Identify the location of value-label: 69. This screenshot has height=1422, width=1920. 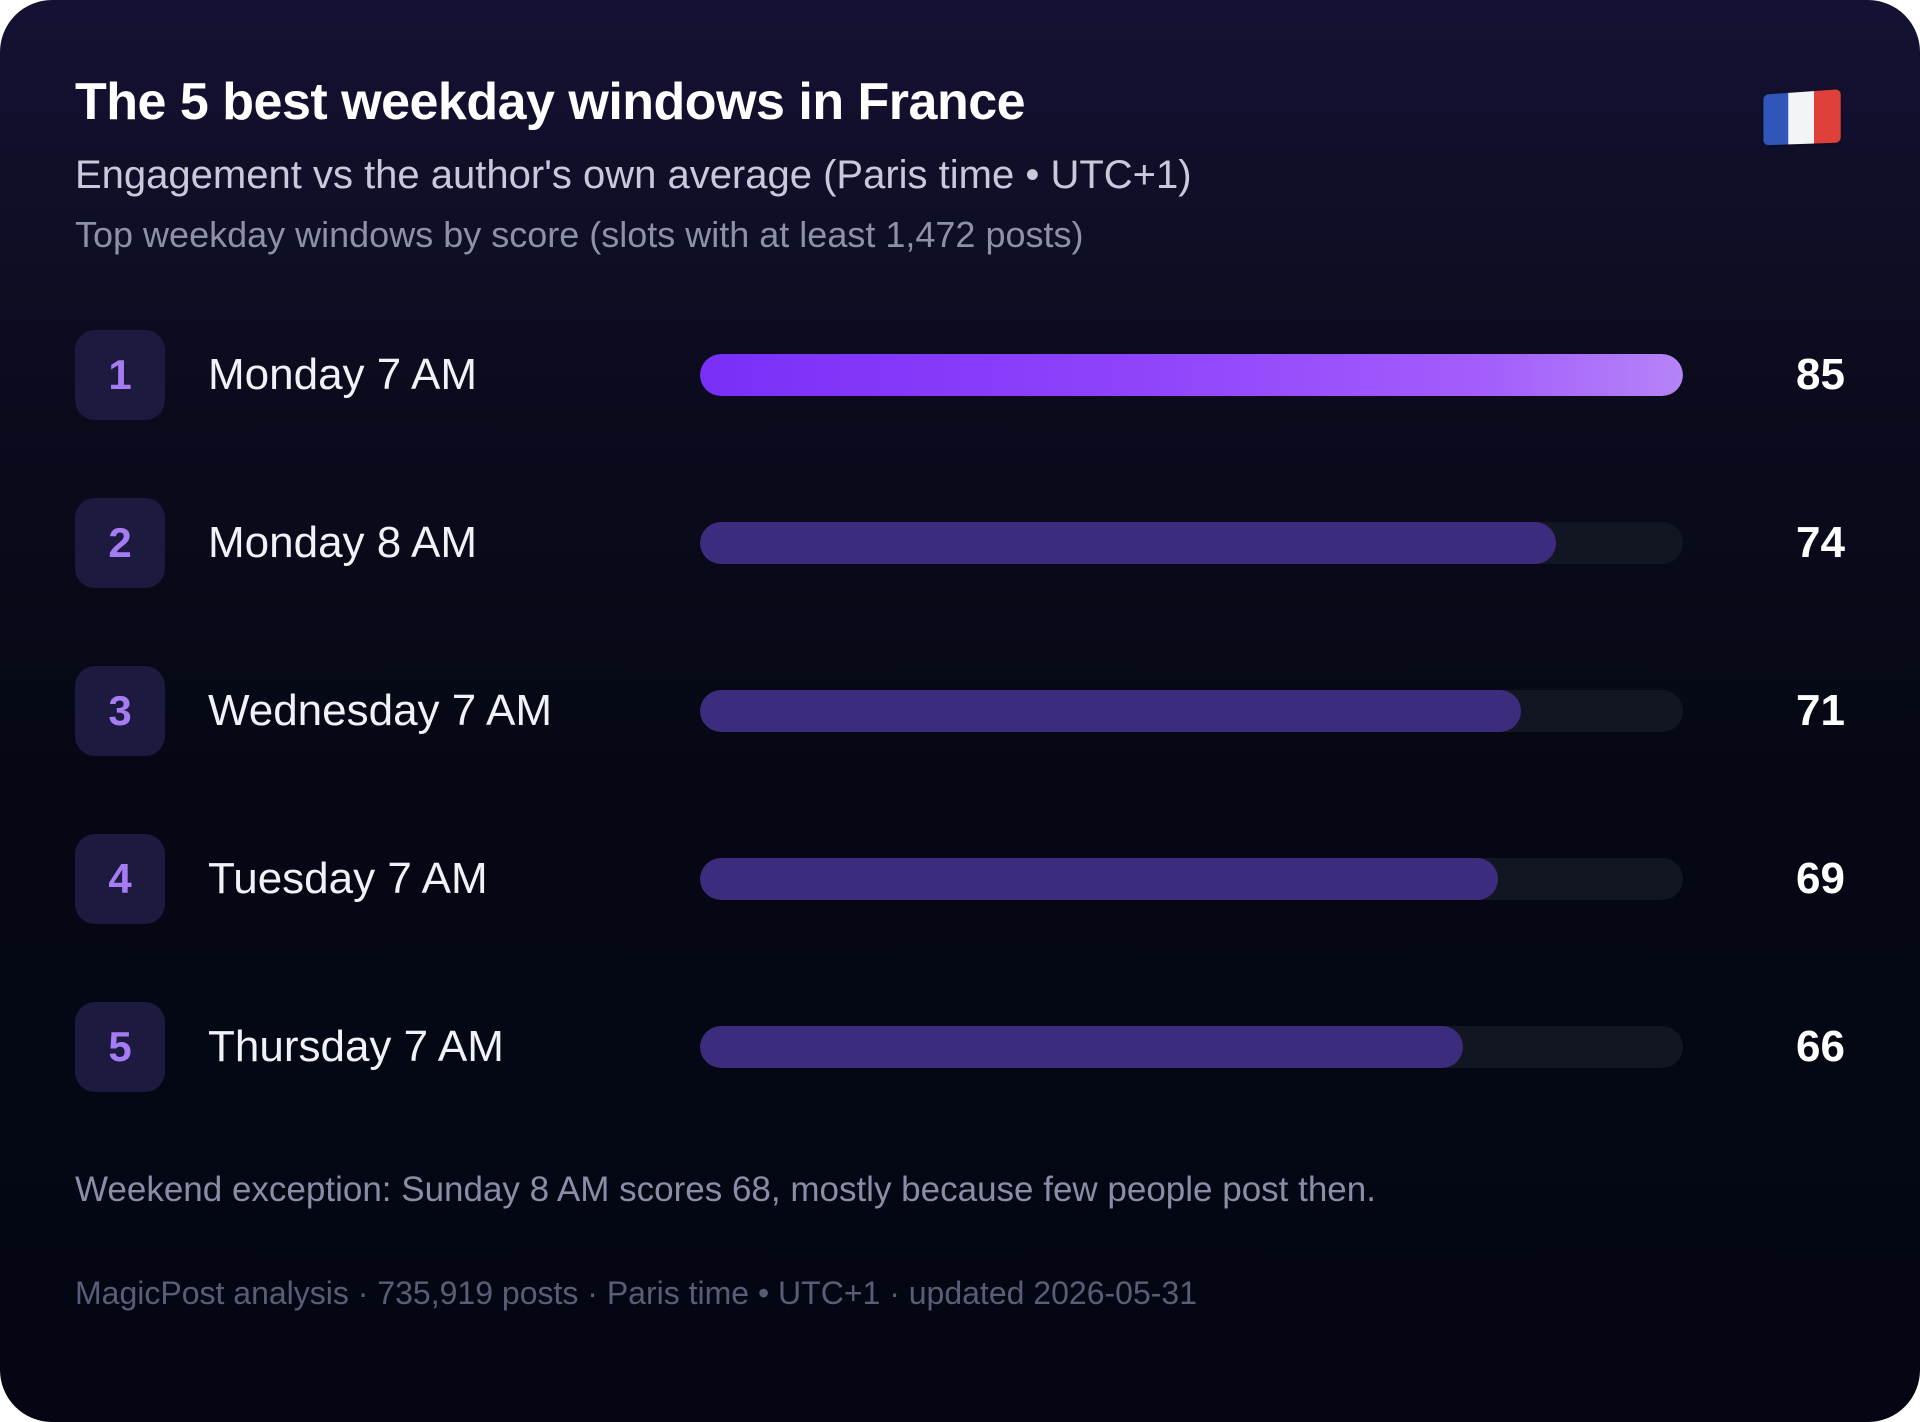
(1820, 878).